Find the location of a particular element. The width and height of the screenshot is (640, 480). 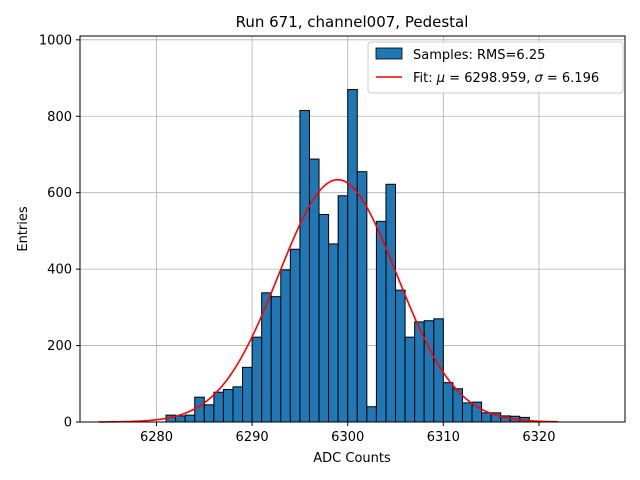

y-tick-label: 0 is located at coordinates (68, 423).